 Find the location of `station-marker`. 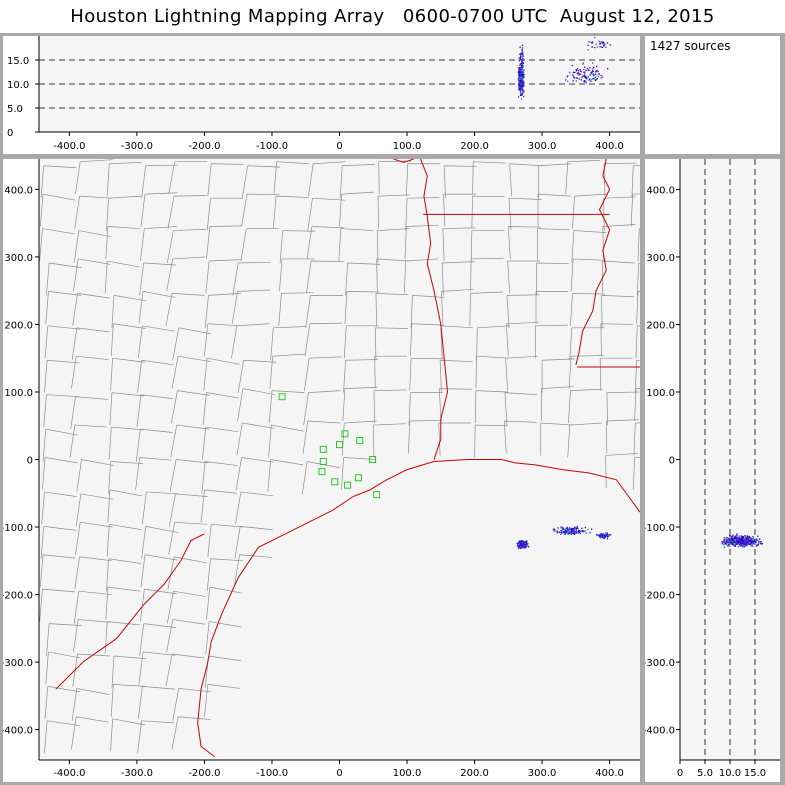

station-marker is located at coordinates (348, 485).